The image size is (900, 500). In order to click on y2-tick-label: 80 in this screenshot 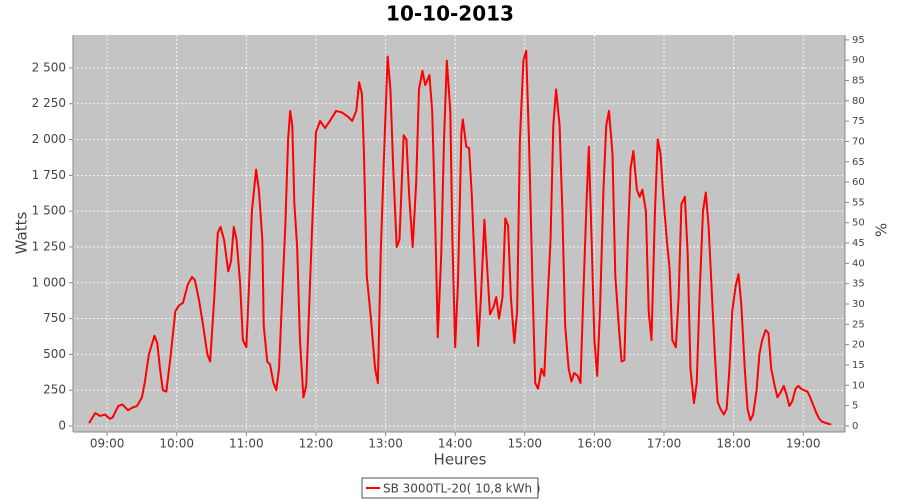, I will do `click(858, 101)`.